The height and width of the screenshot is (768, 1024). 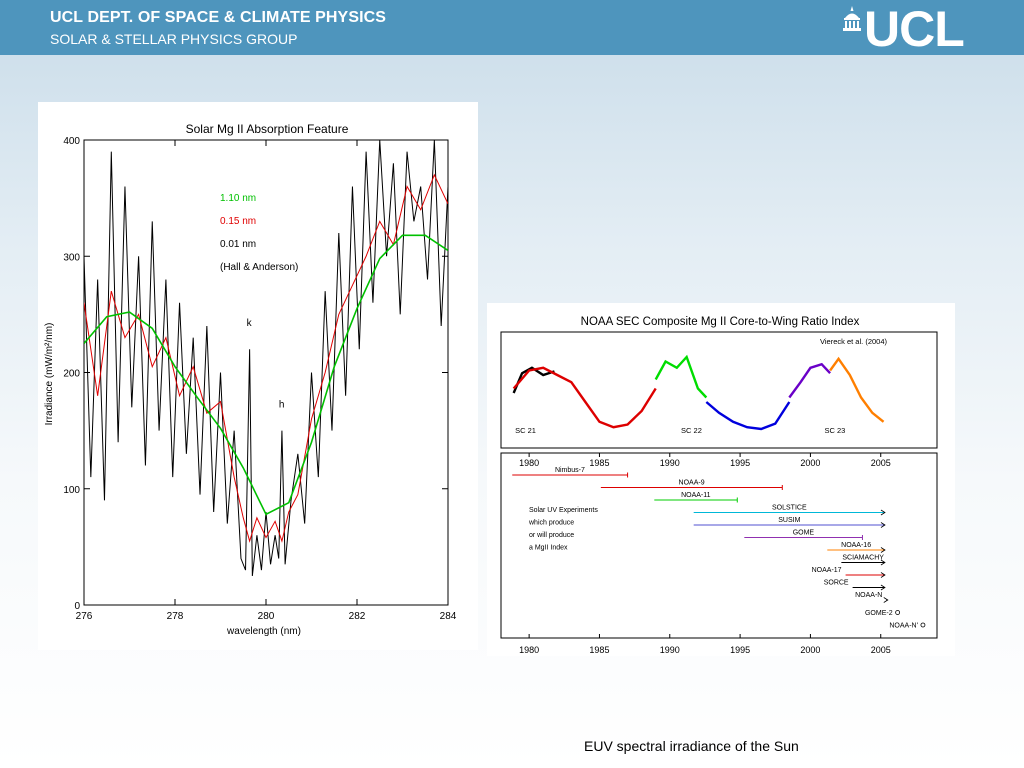 I want to click on chart2-xtick-label-bottom: 1995, so click(x=740, y=650).